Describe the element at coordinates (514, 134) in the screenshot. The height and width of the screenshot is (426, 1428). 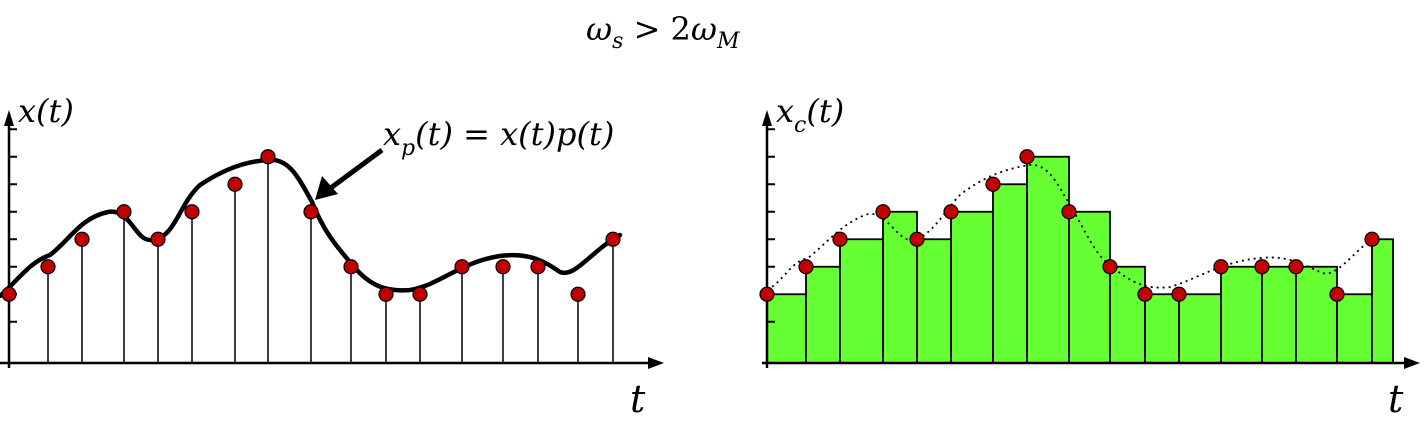
I see `annotation-rest: (t) = x(t)p(t)` at that location.